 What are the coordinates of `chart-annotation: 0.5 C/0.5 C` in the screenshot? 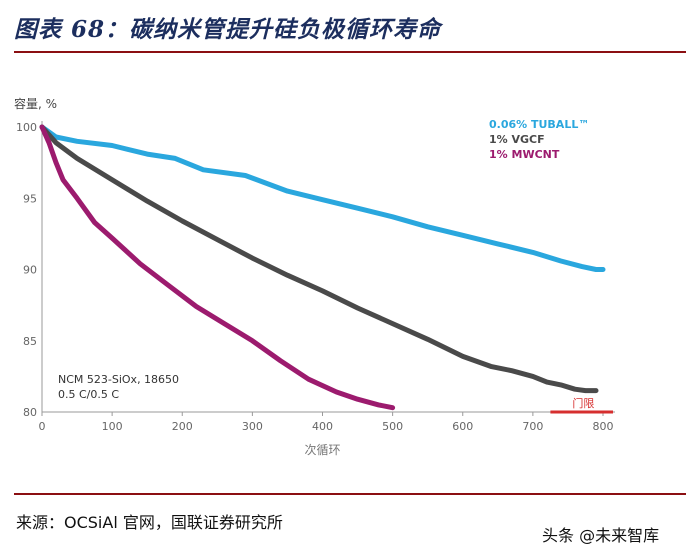 It's located at (88, 394).